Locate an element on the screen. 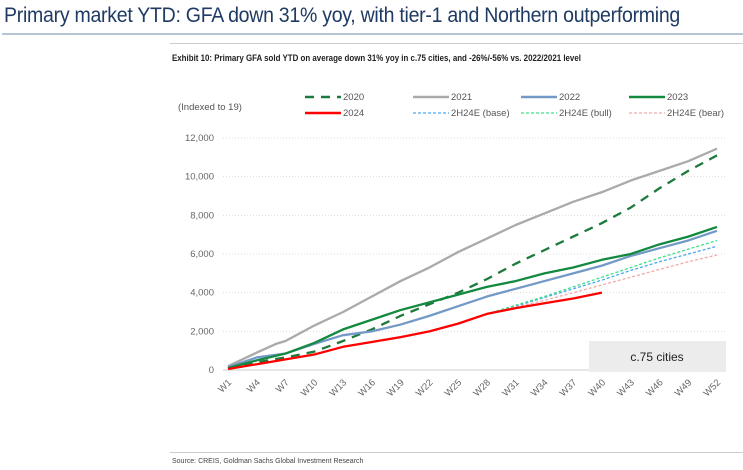 The width and height of the screenshot is (743, 470). source-divider is located at coordinates (456, 452).